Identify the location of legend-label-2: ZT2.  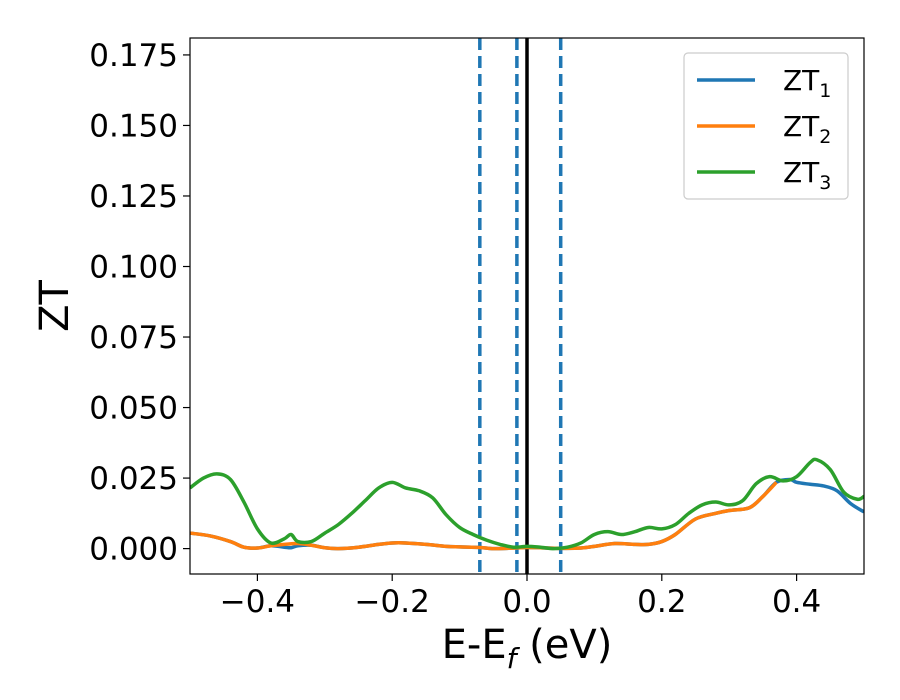
(807, 129).